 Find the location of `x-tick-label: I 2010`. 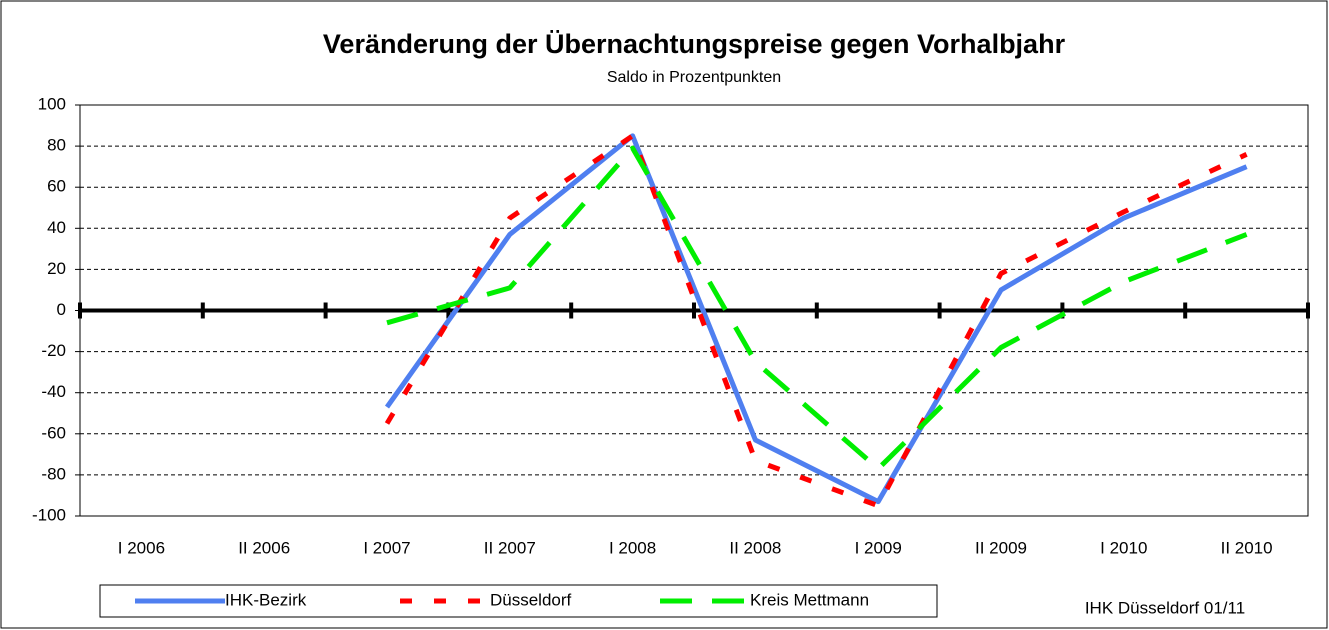

x-tick-label: I 2010 is located at coordinates (1123, 547).